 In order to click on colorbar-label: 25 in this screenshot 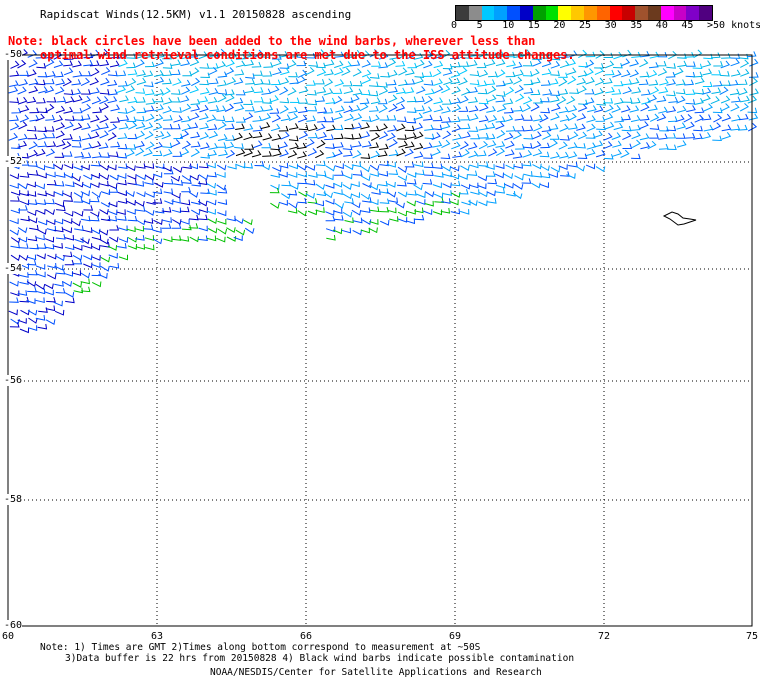, I will do `click(585, 25)`.